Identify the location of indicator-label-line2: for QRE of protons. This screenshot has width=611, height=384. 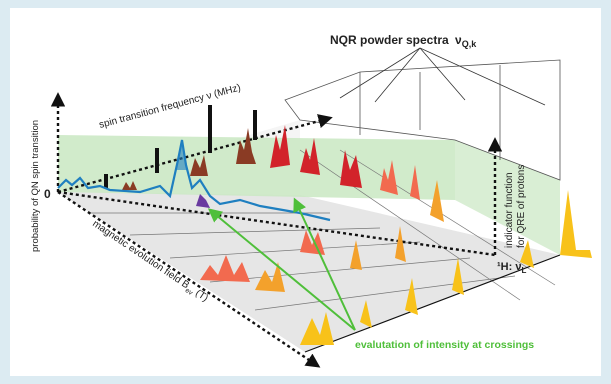
(521, 206).